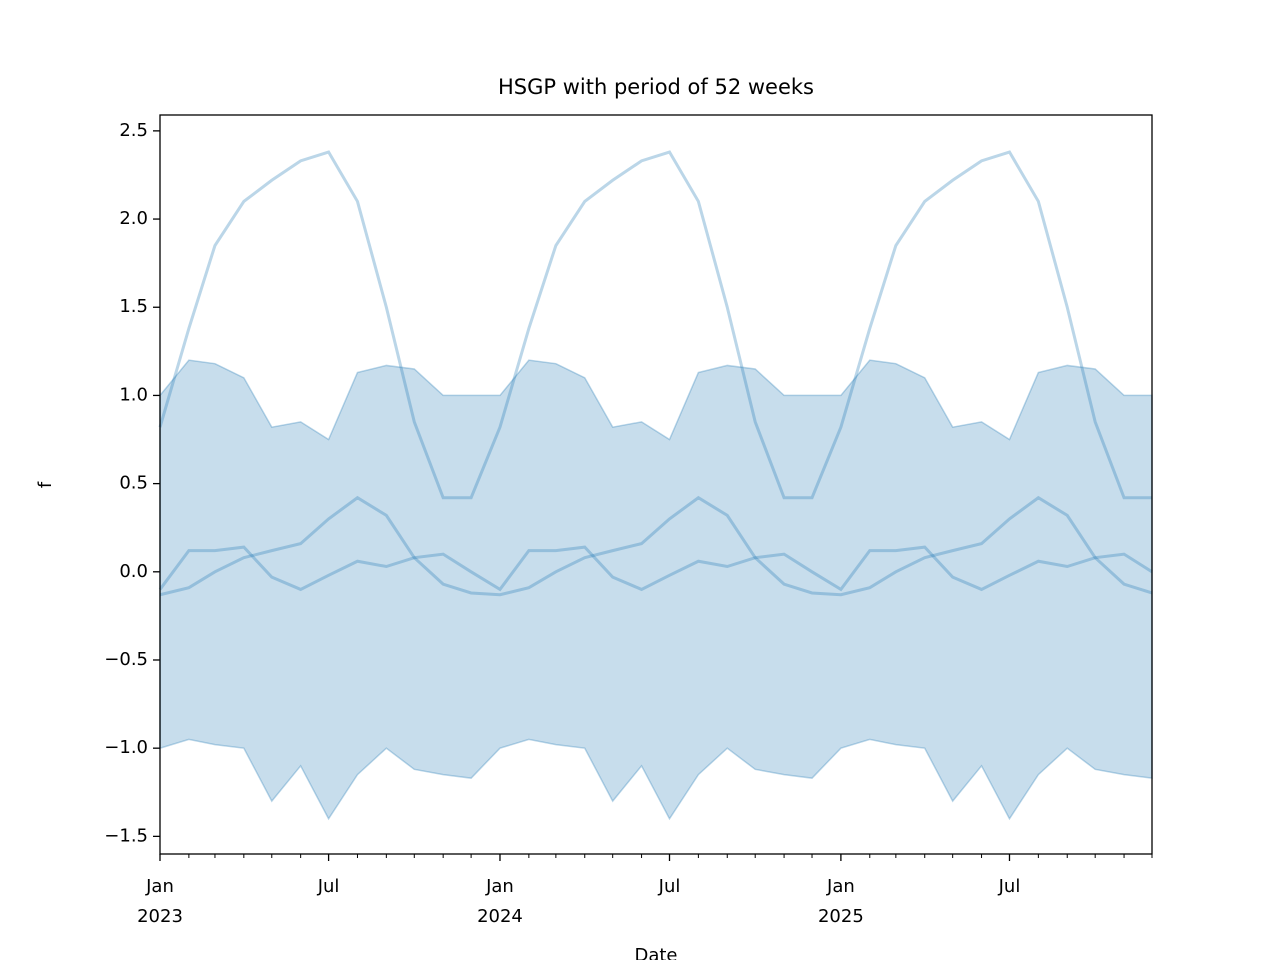 The width and height of the screenshot is (1280, 960). What do you see at coordinates (655, 952) in the screenshot?
I see `x-axis-label: Date` at bounding box center [655, 952].